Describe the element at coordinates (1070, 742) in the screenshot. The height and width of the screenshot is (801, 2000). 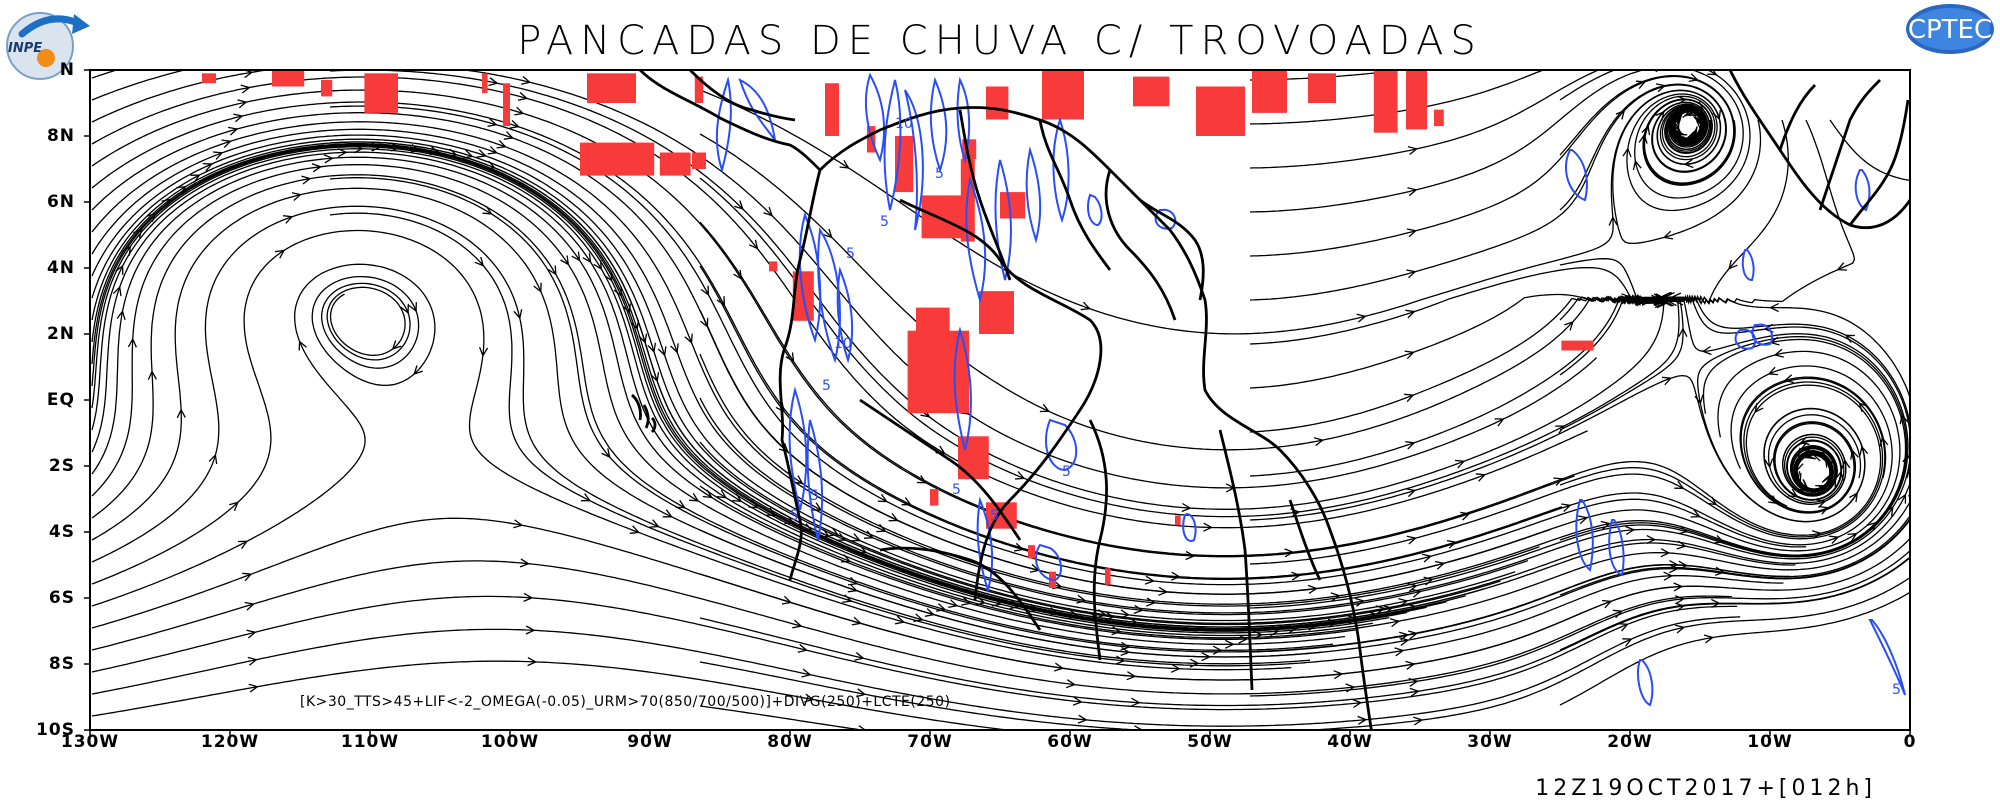
I see `lon-tick-label: 60W` at that location.